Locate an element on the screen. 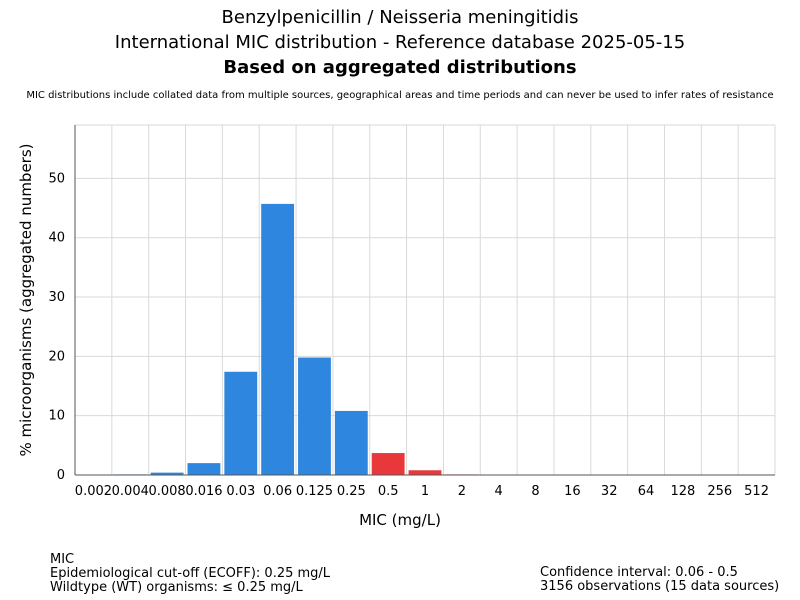 This screenshot has height=600, width=800. bar-0.25 is located at coordinates (351, 442).